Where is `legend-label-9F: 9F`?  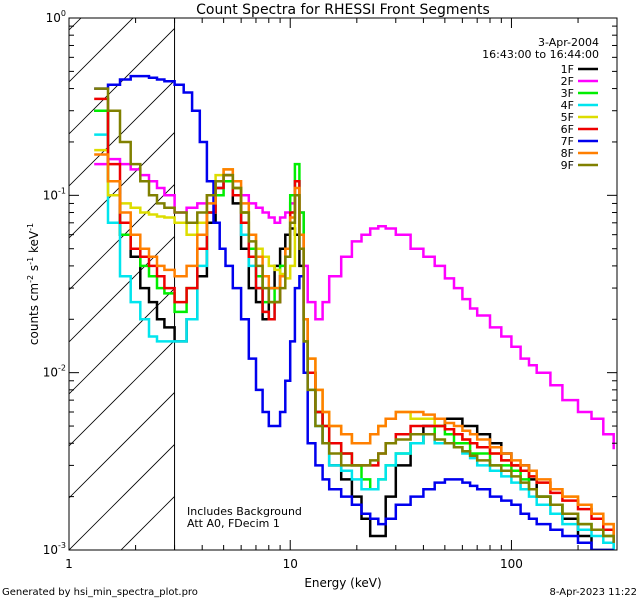 legend-label-9F: 9F is located at coordinates (567, 165).